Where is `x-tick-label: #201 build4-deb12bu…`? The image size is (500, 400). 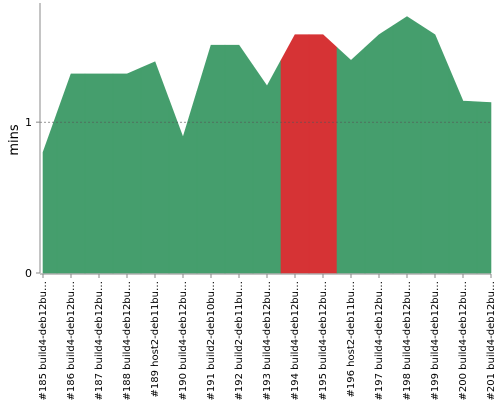 x-tick-label: #201 build4-deb12bu… is located at coordinates (491, 340).